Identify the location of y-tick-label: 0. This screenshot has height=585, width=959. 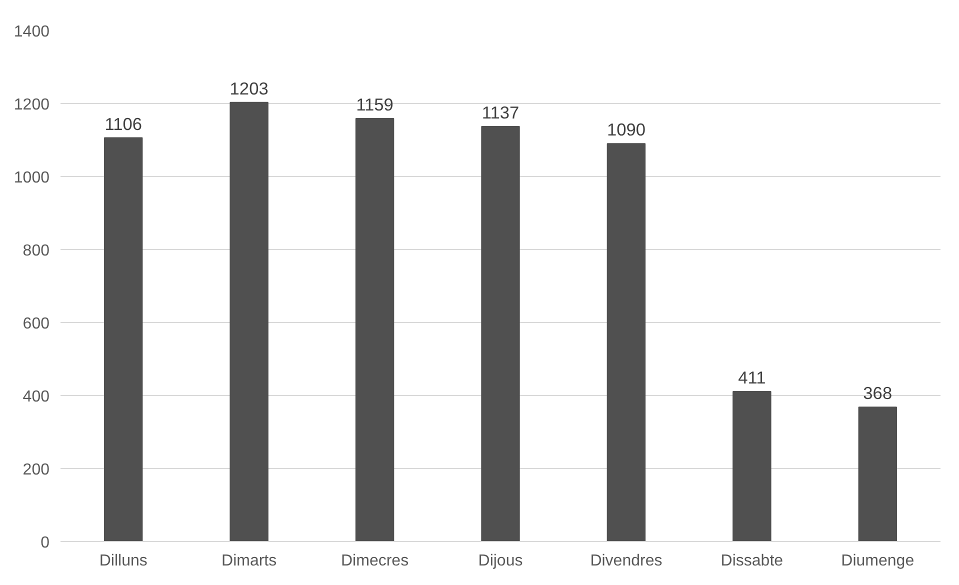
(45, 543).